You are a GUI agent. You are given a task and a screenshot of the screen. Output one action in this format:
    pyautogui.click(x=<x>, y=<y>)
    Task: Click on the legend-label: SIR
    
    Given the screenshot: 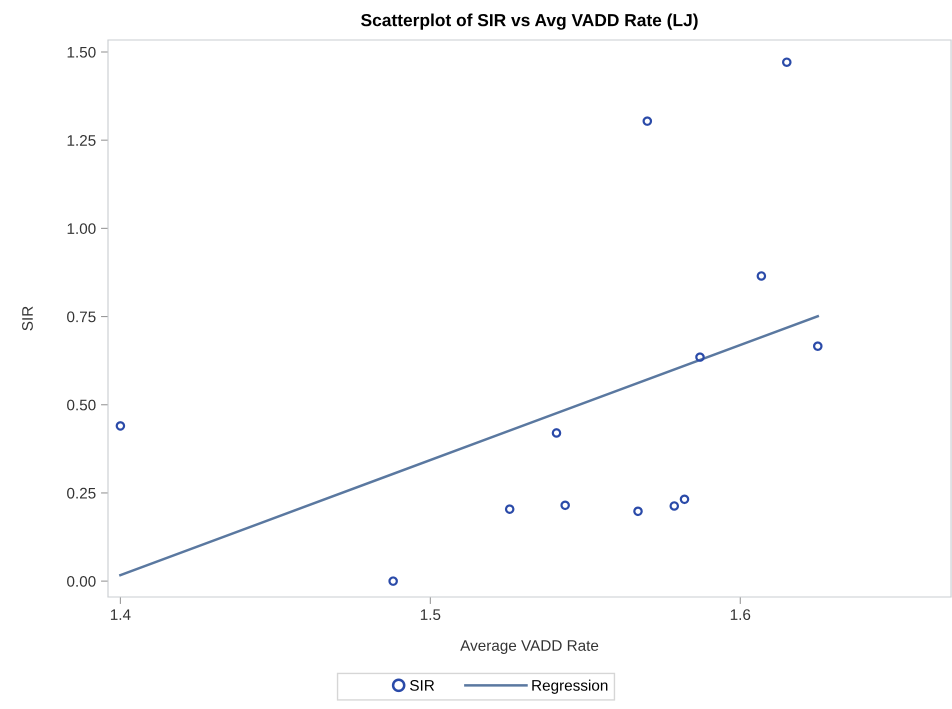 What is the action you would take?
    pyautogui.click(x=422, y=685)
    